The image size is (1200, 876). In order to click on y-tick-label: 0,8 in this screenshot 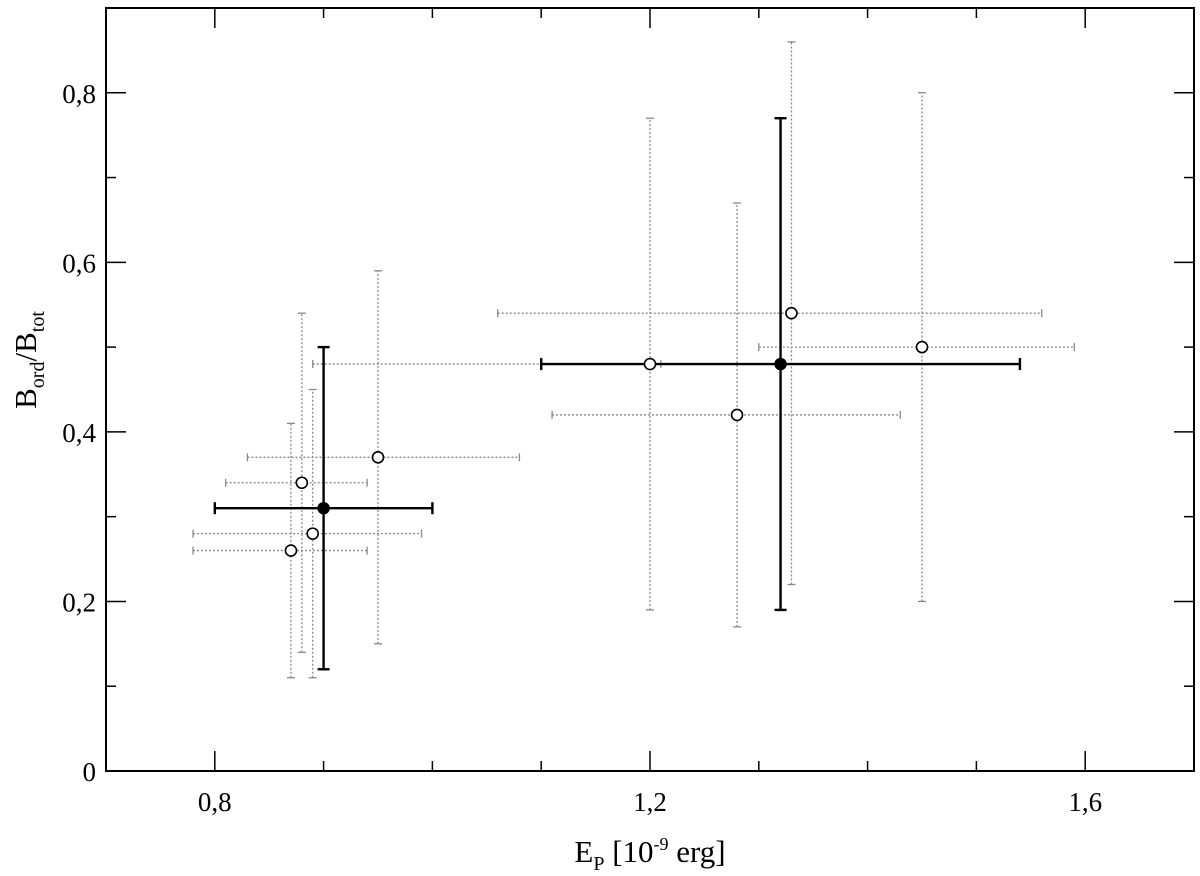, I will do `click(79, 94)`.